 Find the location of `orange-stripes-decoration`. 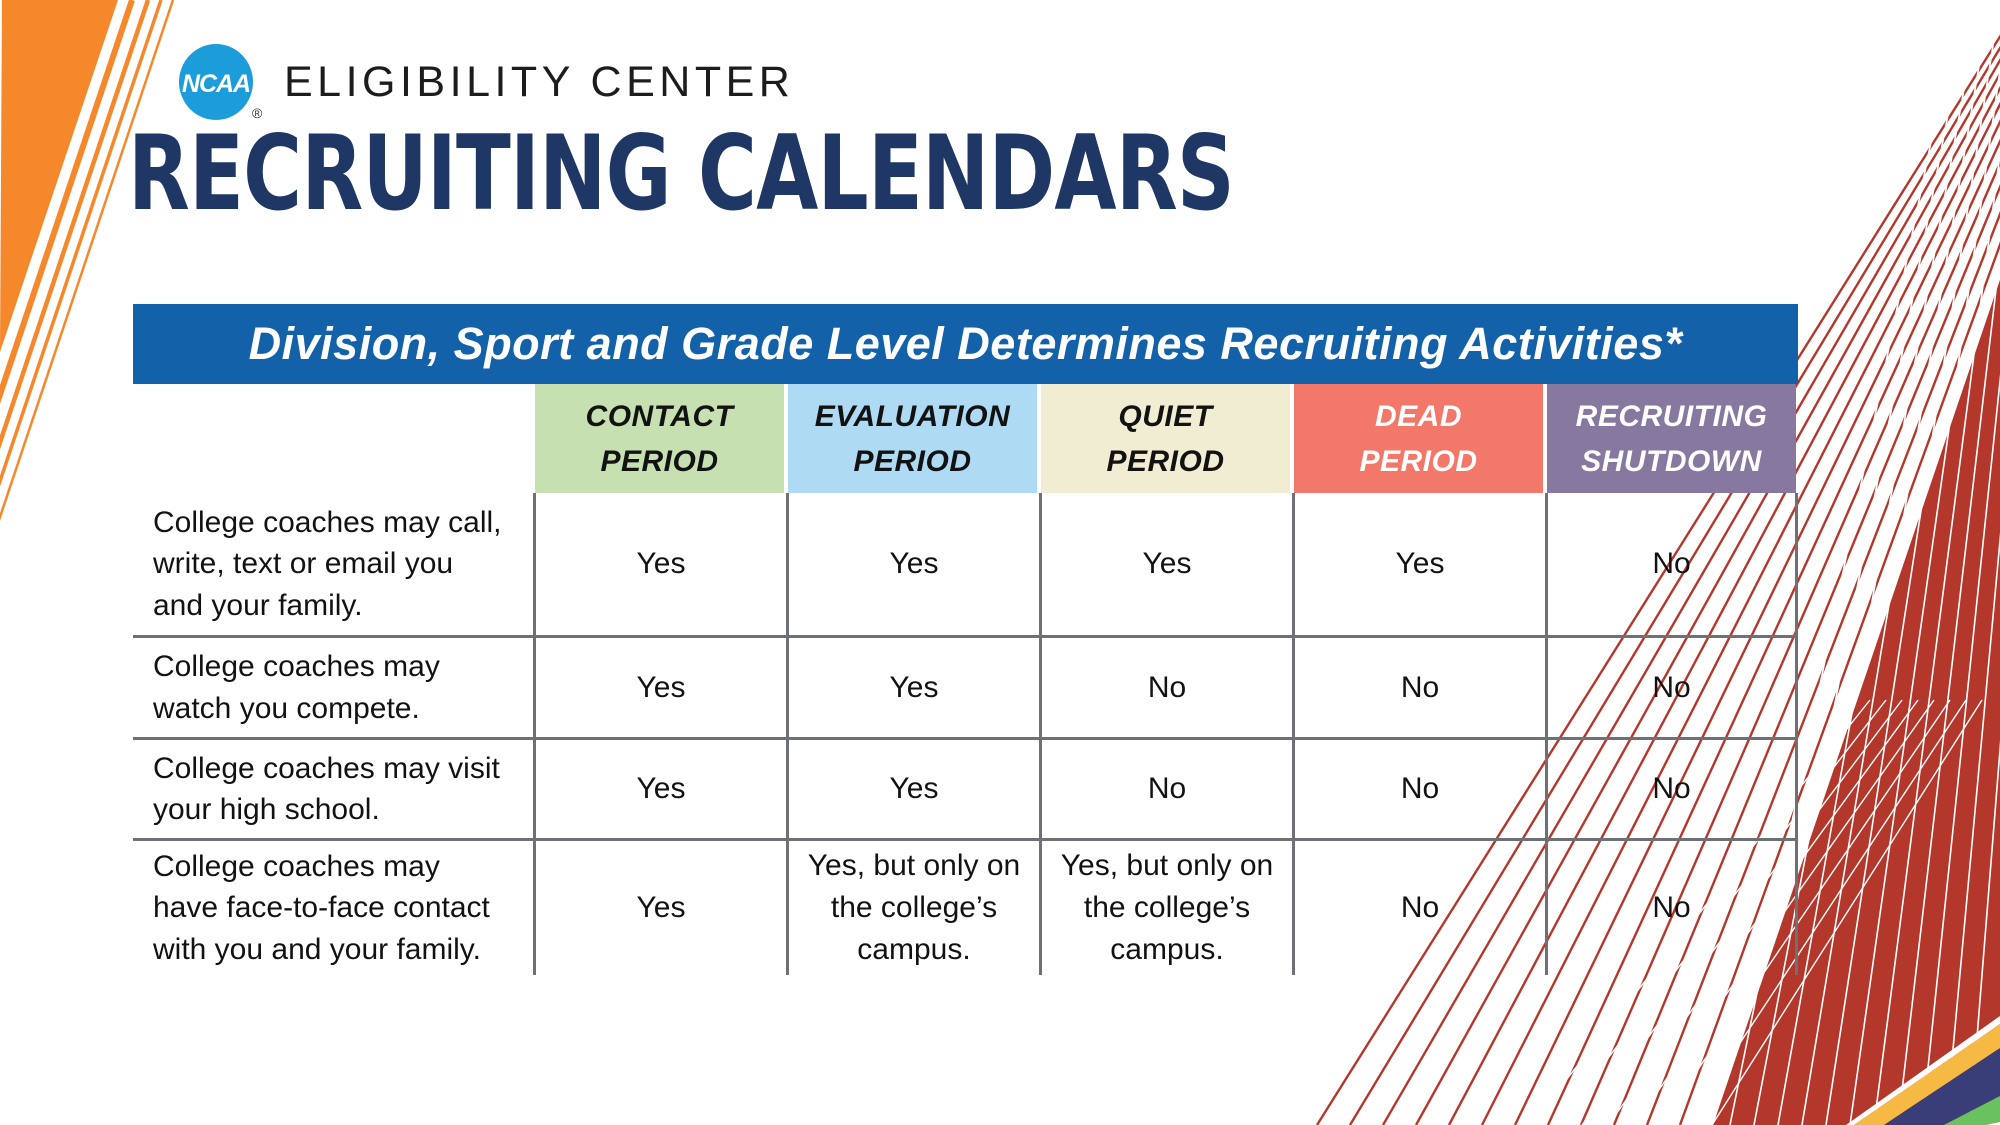

orange-stripes-decoration is located at coordinates (87, 260).